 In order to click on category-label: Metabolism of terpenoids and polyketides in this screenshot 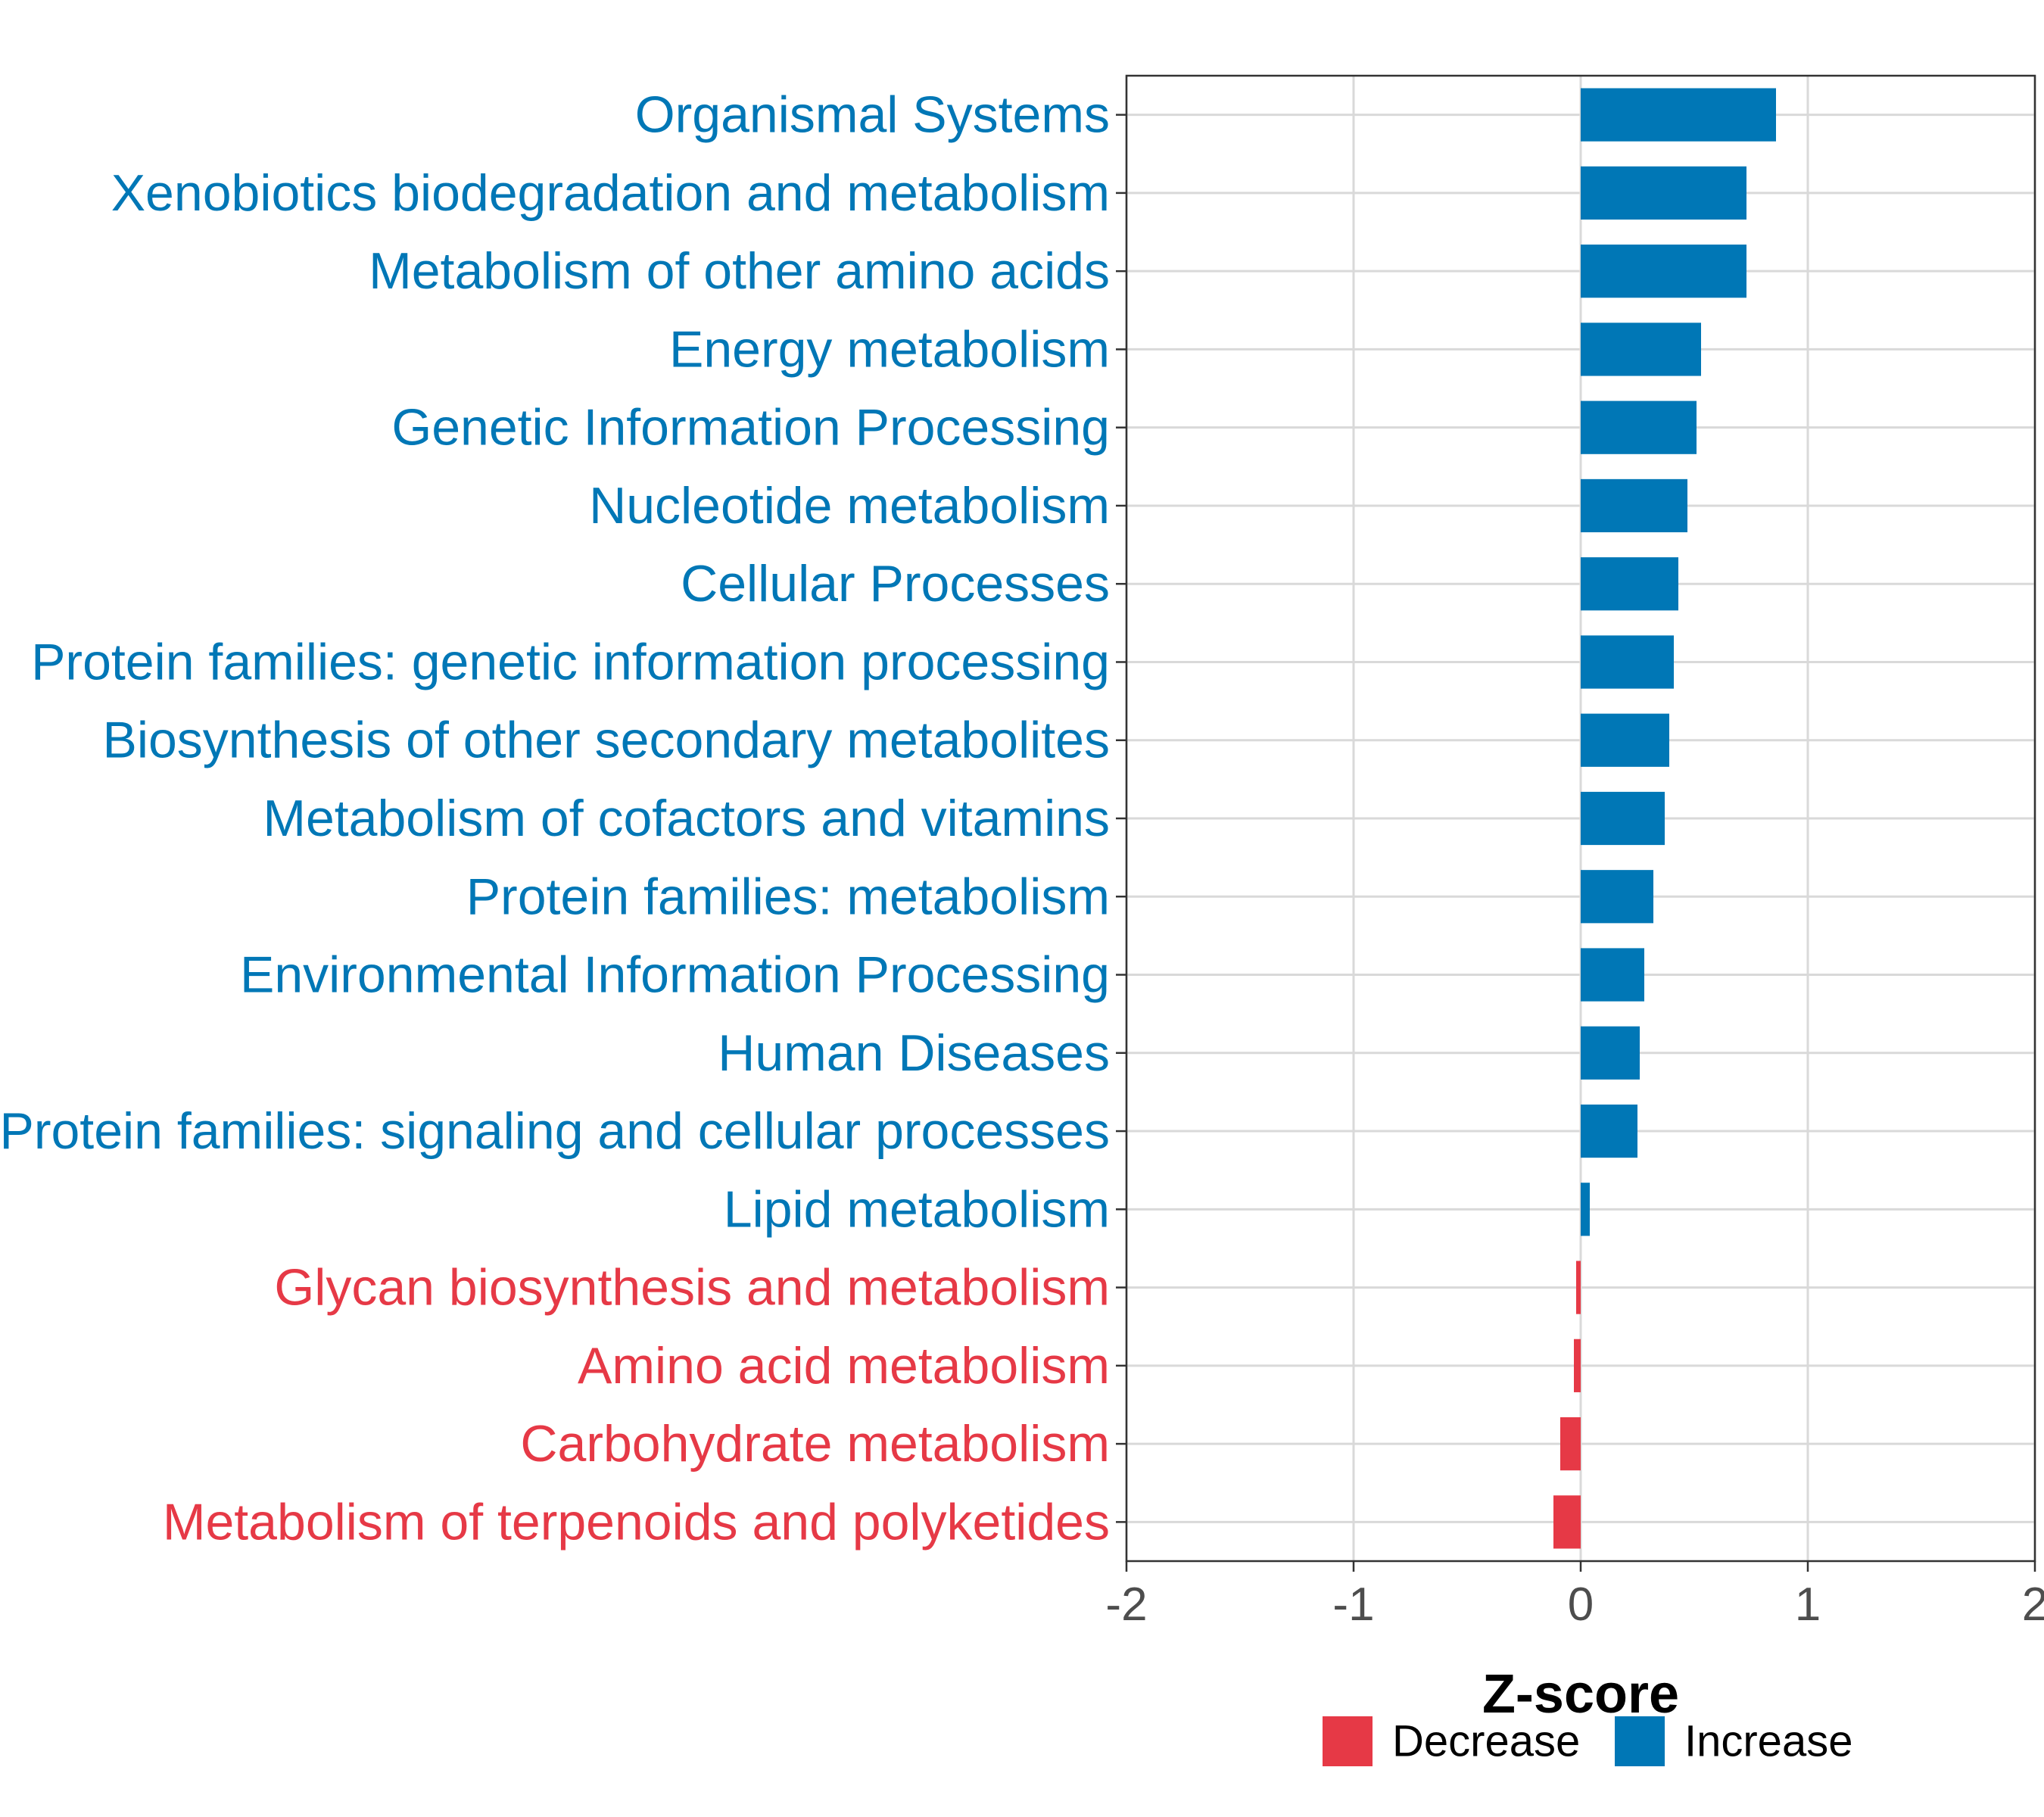, I will do `click(636, 1522)`.